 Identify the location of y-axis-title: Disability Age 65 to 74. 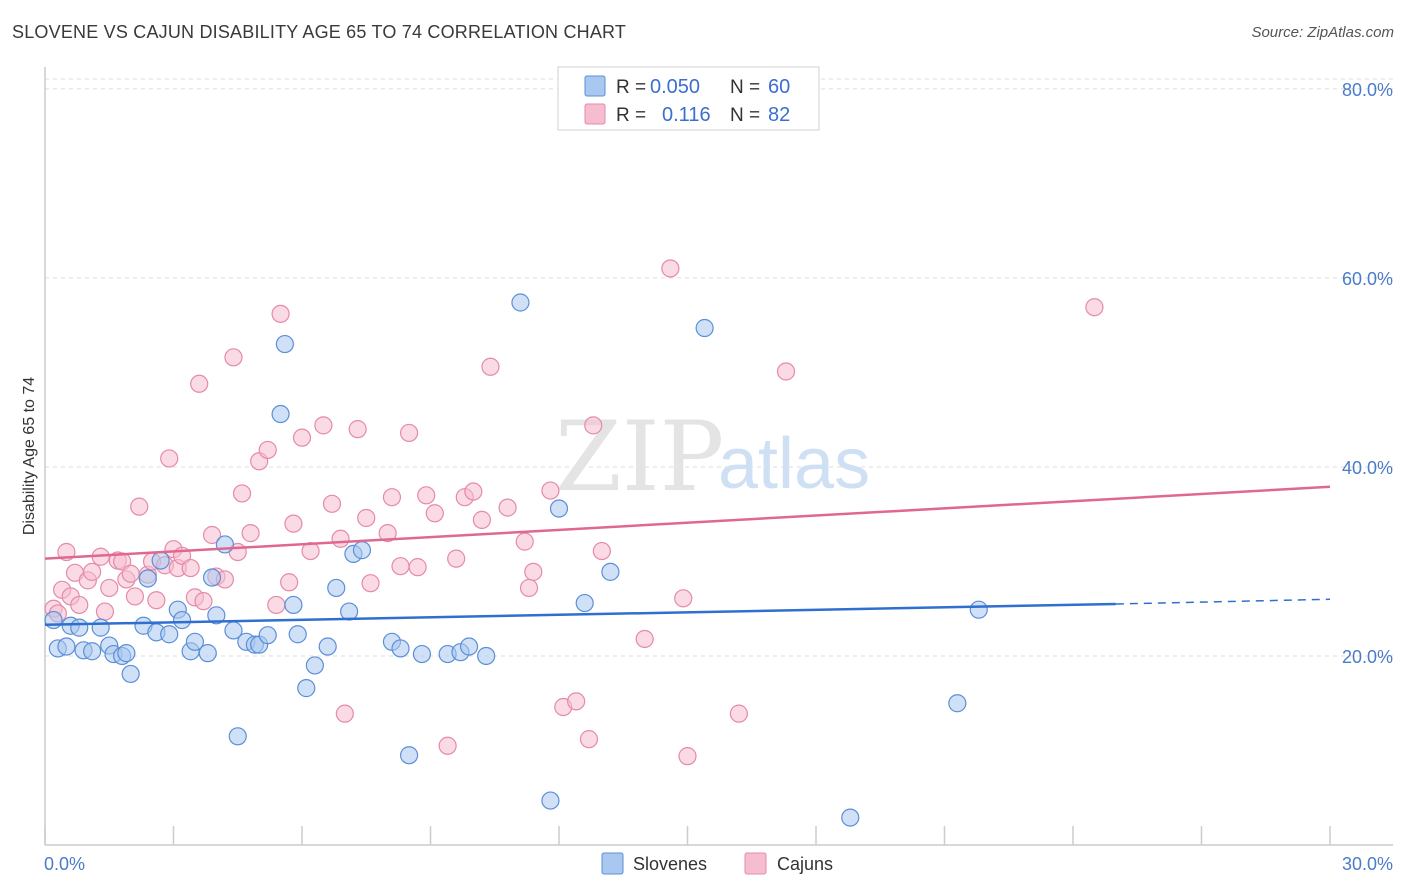
(29, 456).